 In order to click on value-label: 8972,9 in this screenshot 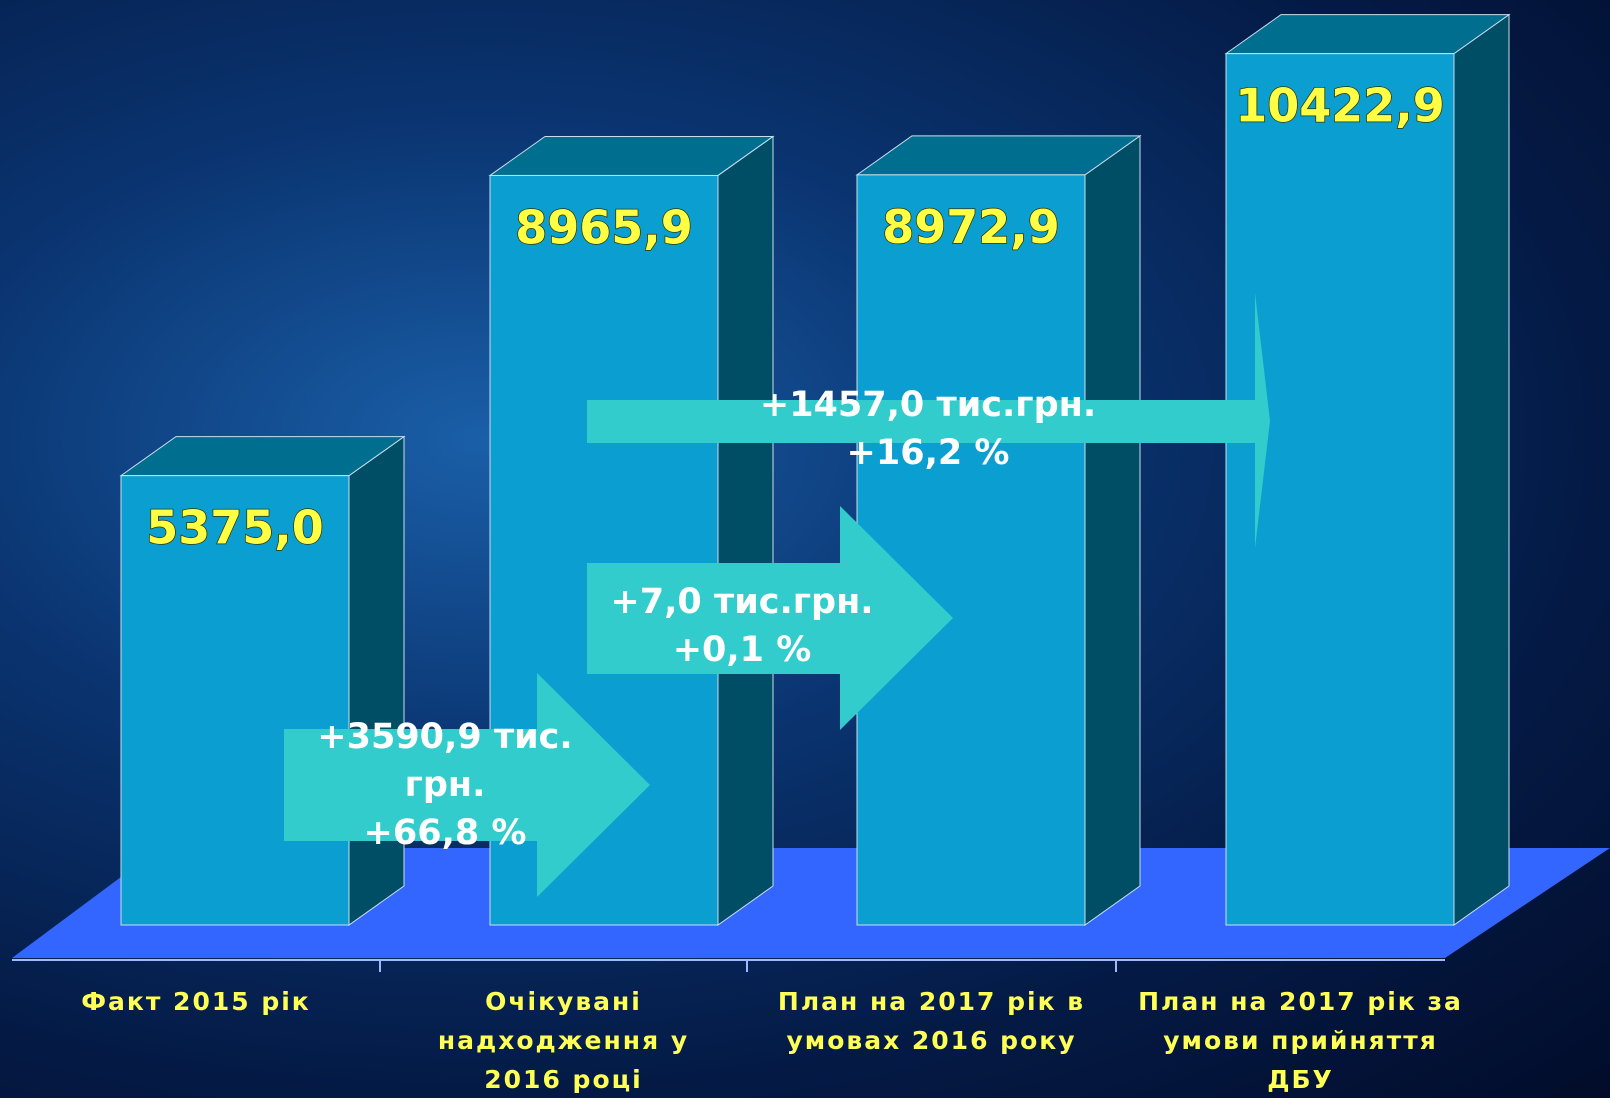, I will do `click(971, 227)`.